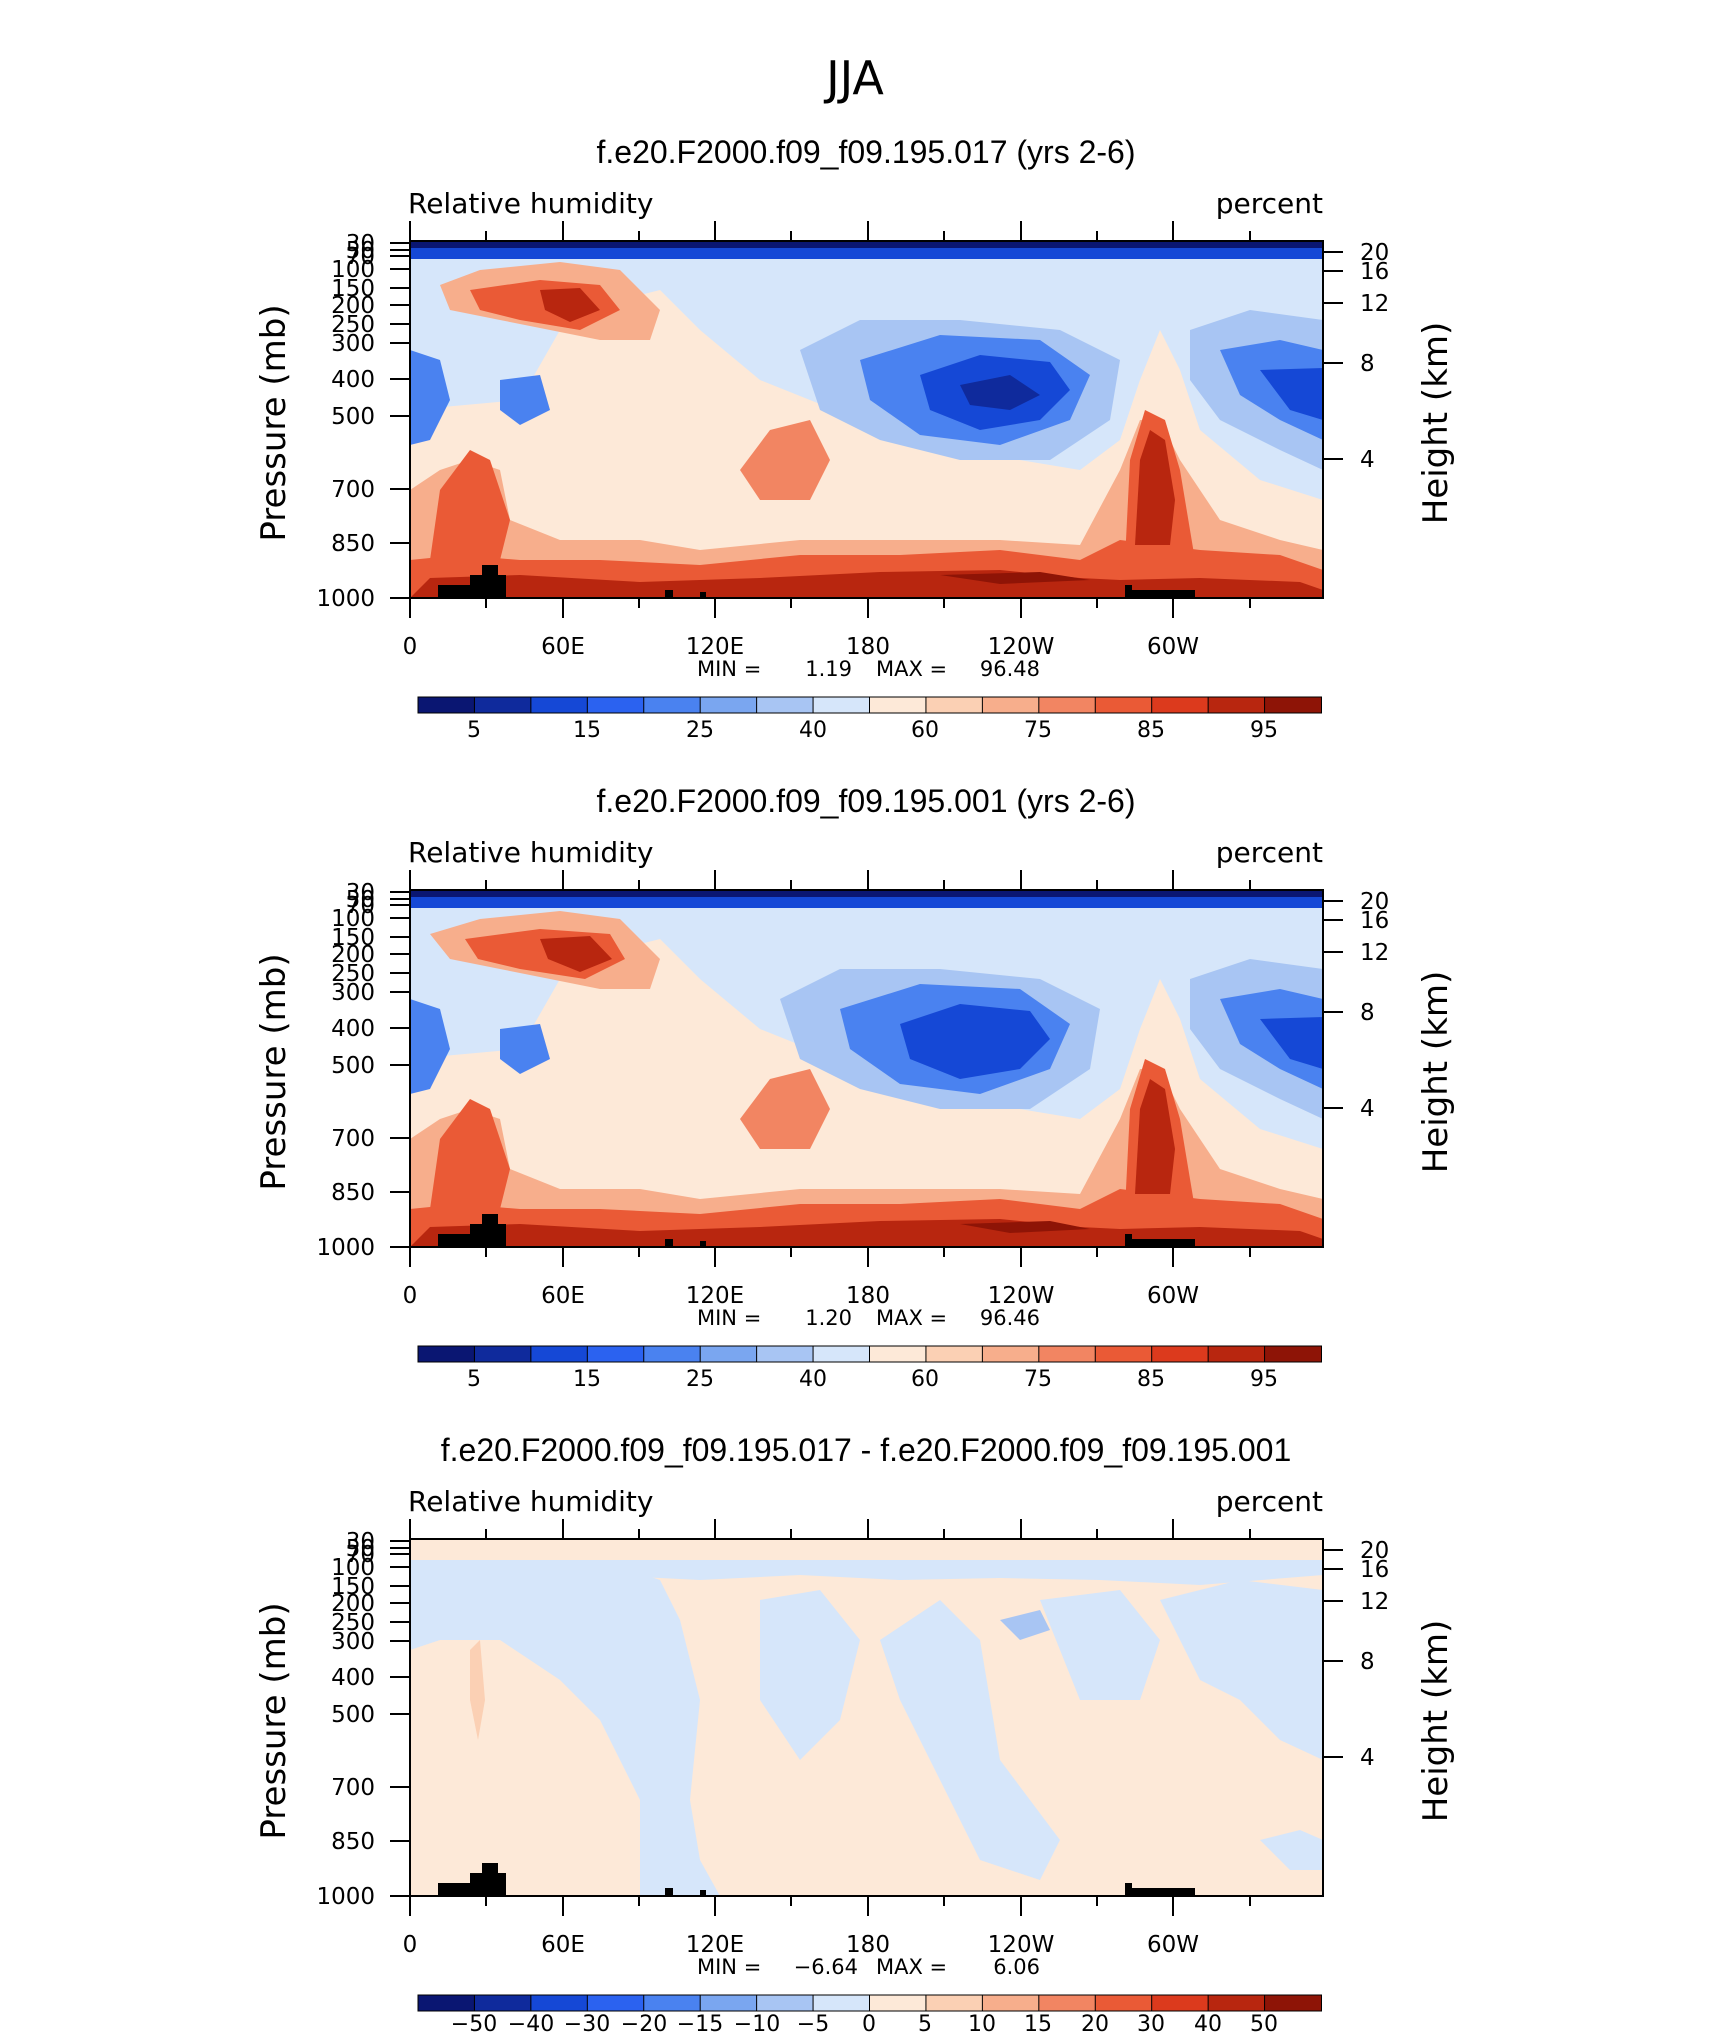 Image resolution: width=1710 pixels, height=2038 pixels. What do you see at coordinates (1151, 730) in the screenshot?
I see `panel-1-colorbar-label: 85` at bounding box center [1151, 730].